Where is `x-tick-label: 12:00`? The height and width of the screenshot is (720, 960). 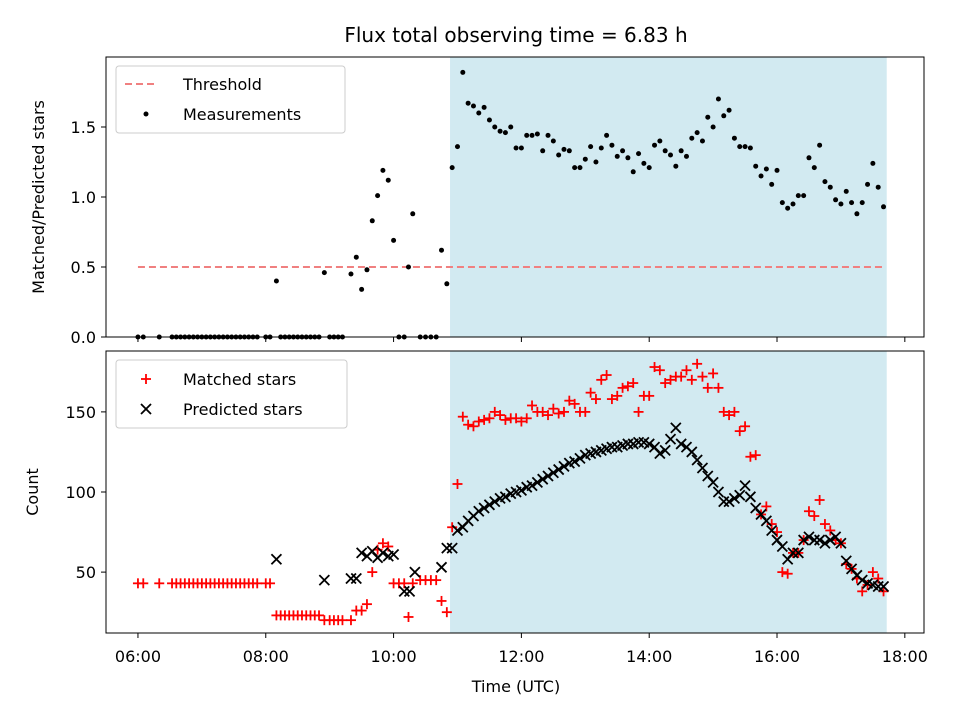 x-tick-label: 12:00 is located at coordinates (521, 656).